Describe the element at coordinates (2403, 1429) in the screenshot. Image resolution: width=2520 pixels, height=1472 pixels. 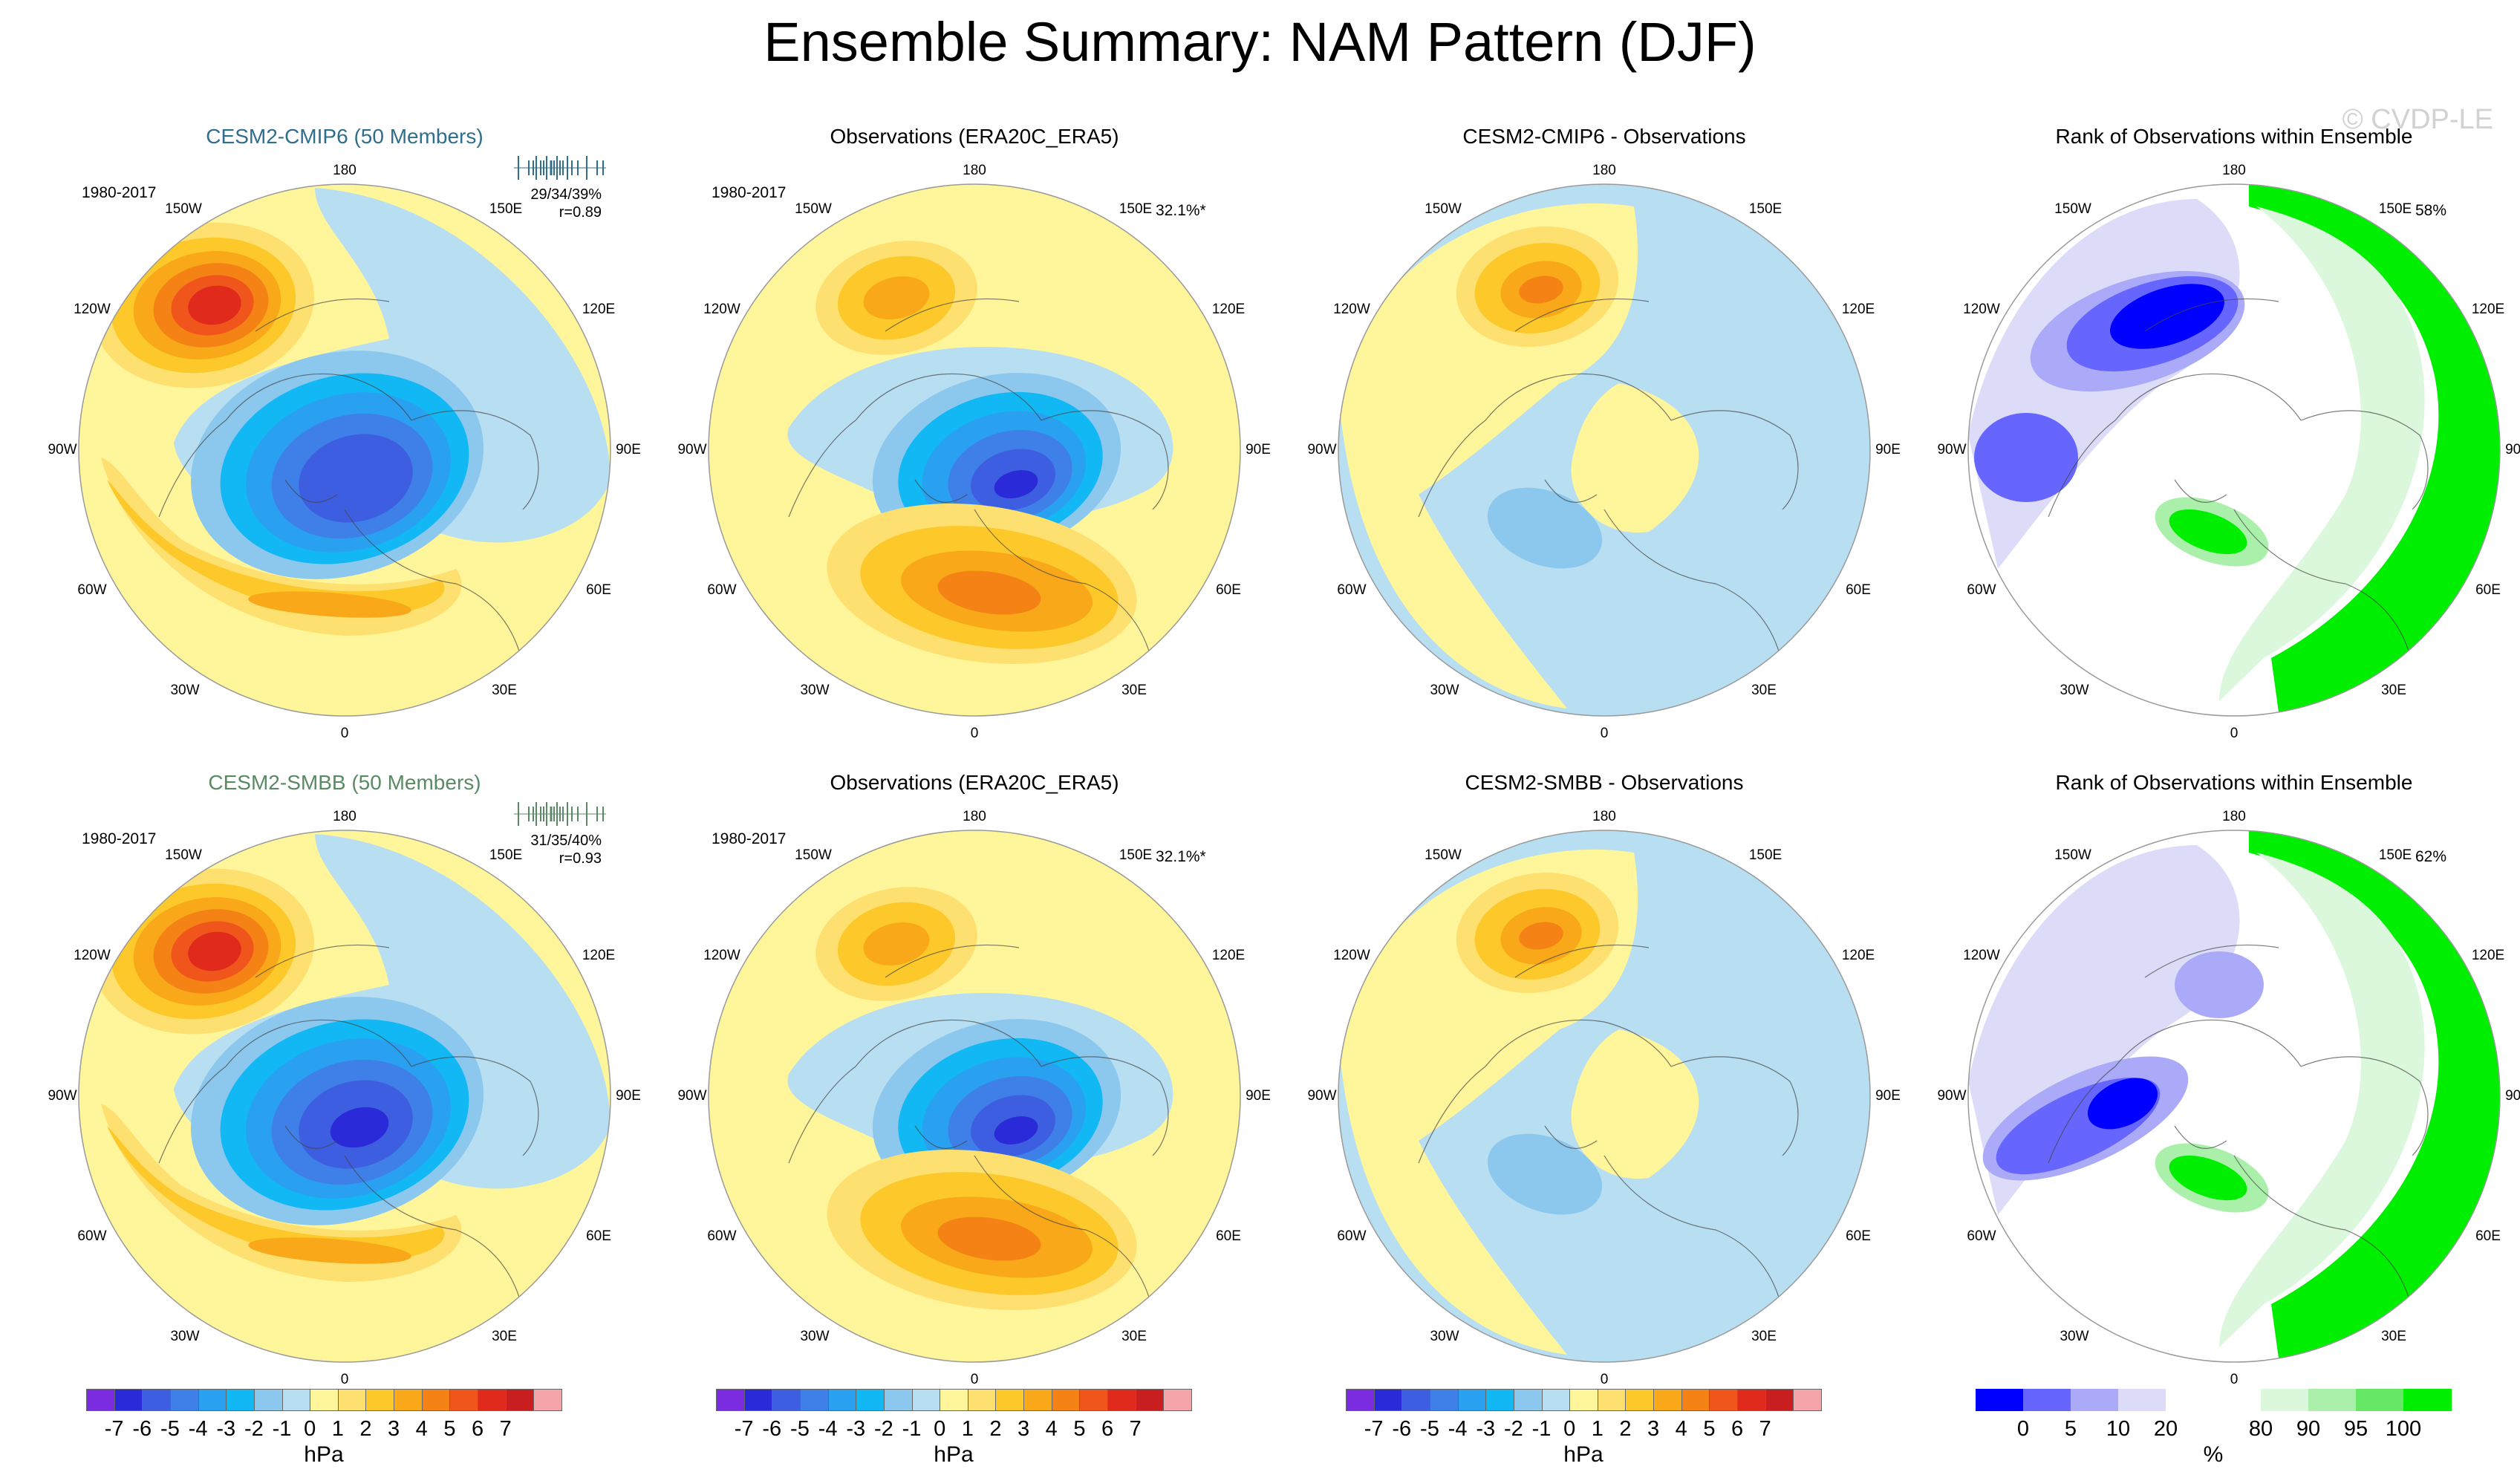
I see `colorbar-tick: 100` at that location.